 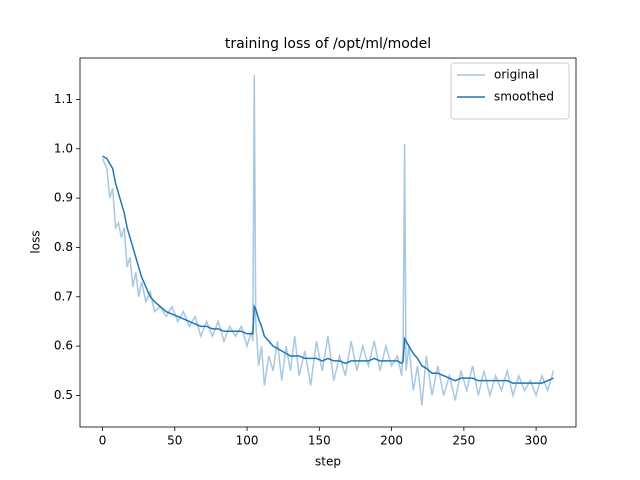 I want to click on x-tick-label: 150, so click(x=319, y=441).